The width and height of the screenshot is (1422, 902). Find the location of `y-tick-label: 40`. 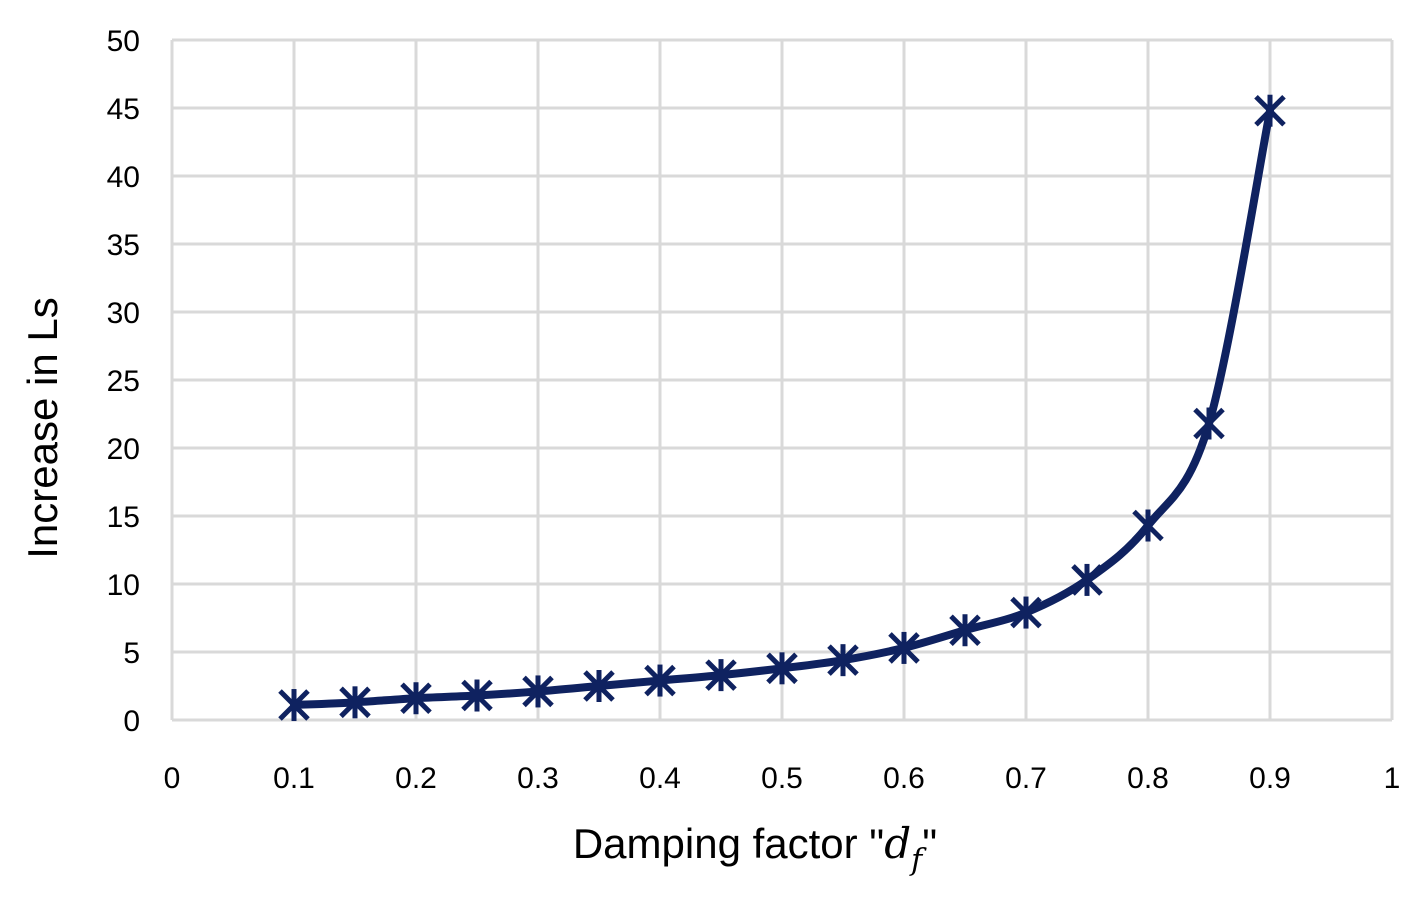

y-tick-label: 40 is located at coordinates (123, 177).